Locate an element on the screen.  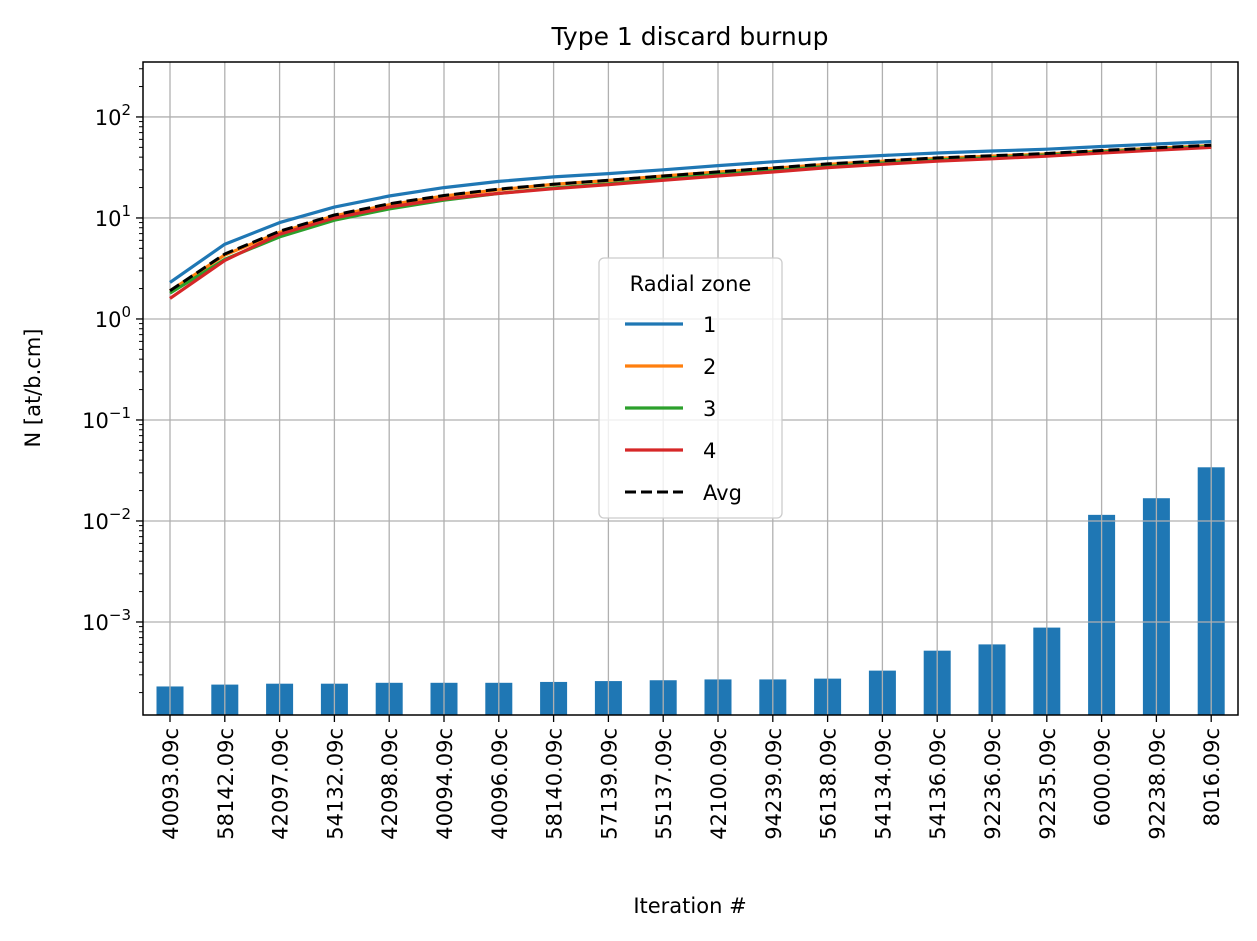
x-tick-label: 42097.09c is located at coordinates (281, 784).